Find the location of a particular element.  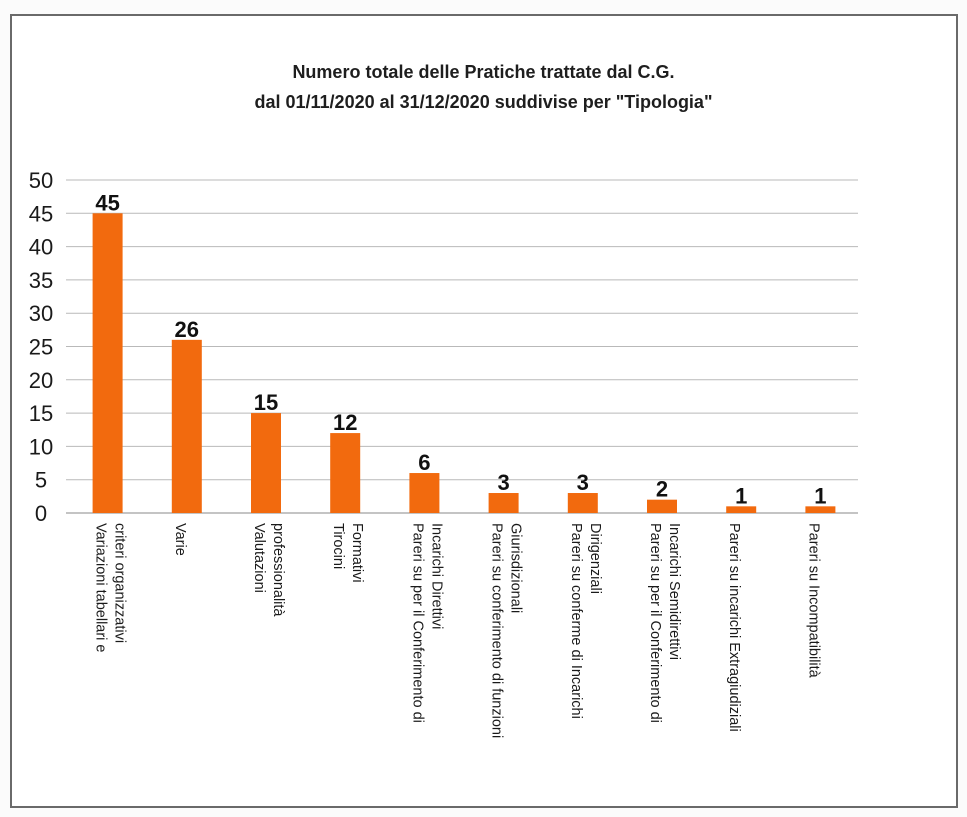

x-tick-label-line: professionalità is located at coordinates (278, 570).